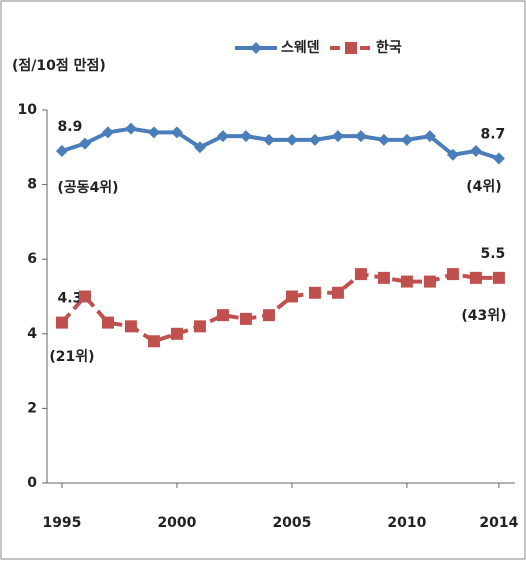  What do you see at coordinates (32, 185) in the screenshot?
I see `y-tick-label: 8` at bounding box center [32, 185].